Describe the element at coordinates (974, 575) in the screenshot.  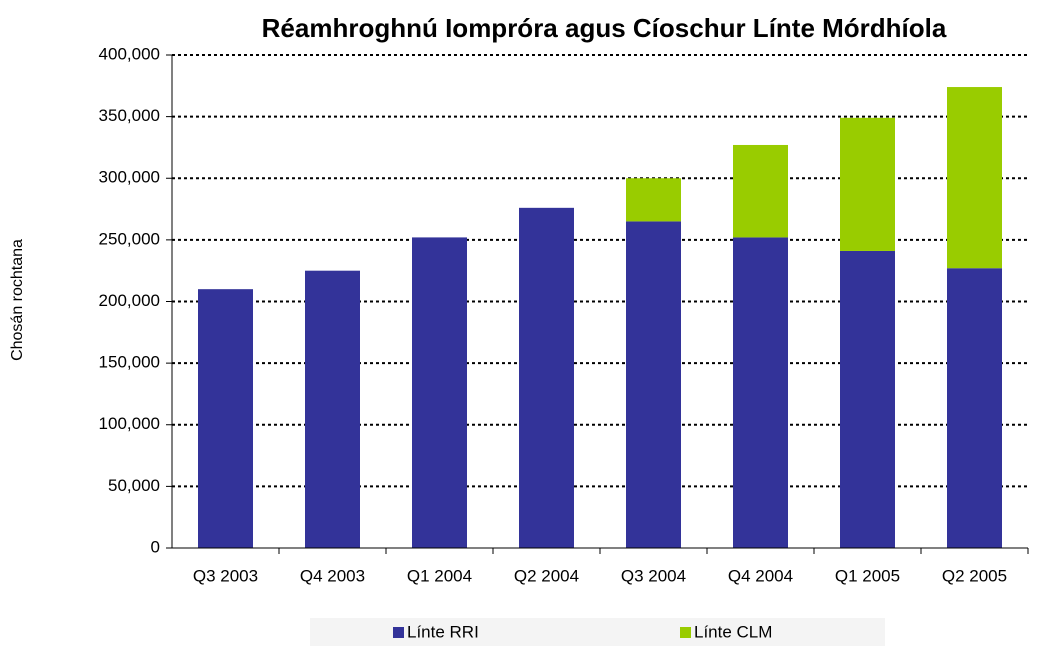
I see `x-tick-label: Q2 2005` at that location.